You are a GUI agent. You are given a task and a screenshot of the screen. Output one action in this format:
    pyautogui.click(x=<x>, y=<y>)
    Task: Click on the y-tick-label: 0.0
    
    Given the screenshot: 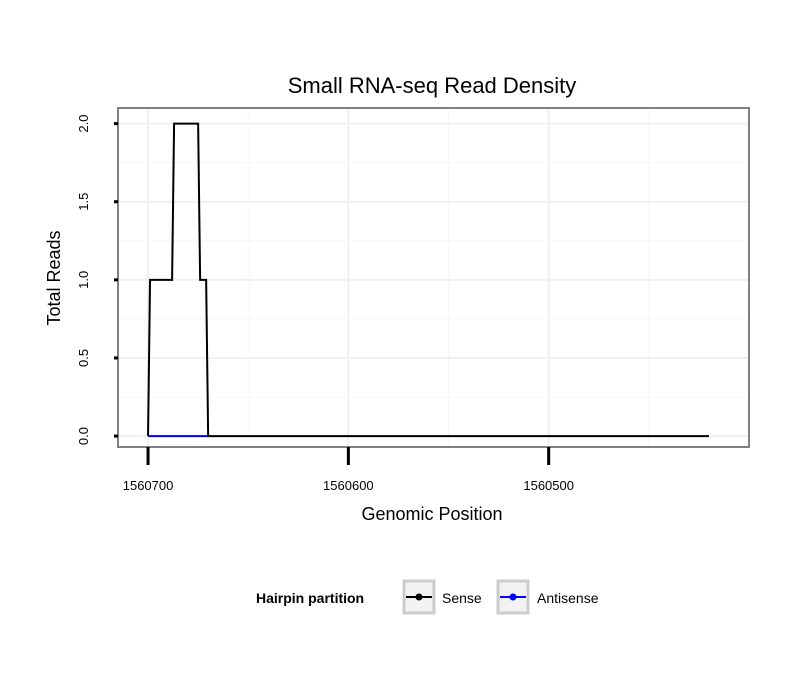 What is the action you would take?
    pyautogui.click(x=83, y=436)
    